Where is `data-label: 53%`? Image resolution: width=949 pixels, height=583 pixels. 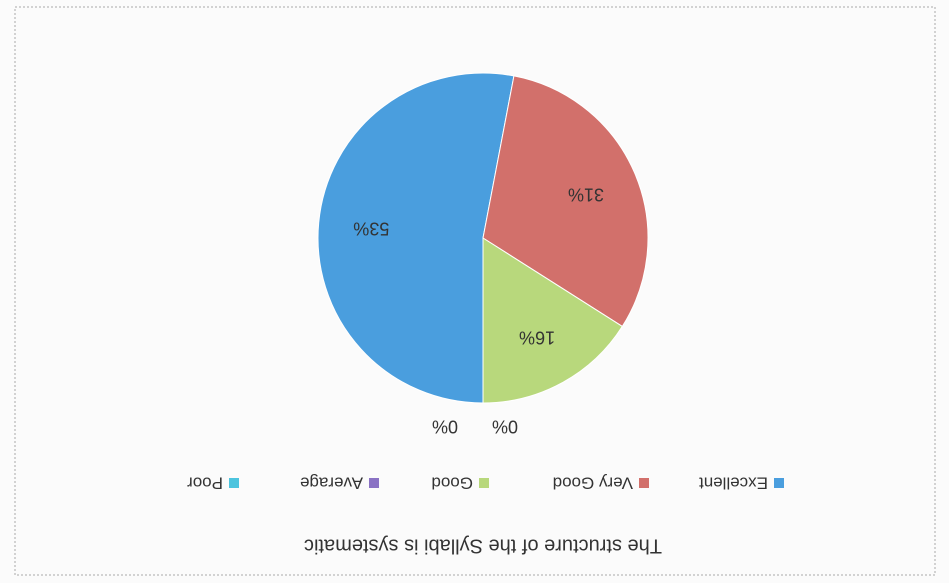 data-label: 53% is located at coordinates (371, 229).